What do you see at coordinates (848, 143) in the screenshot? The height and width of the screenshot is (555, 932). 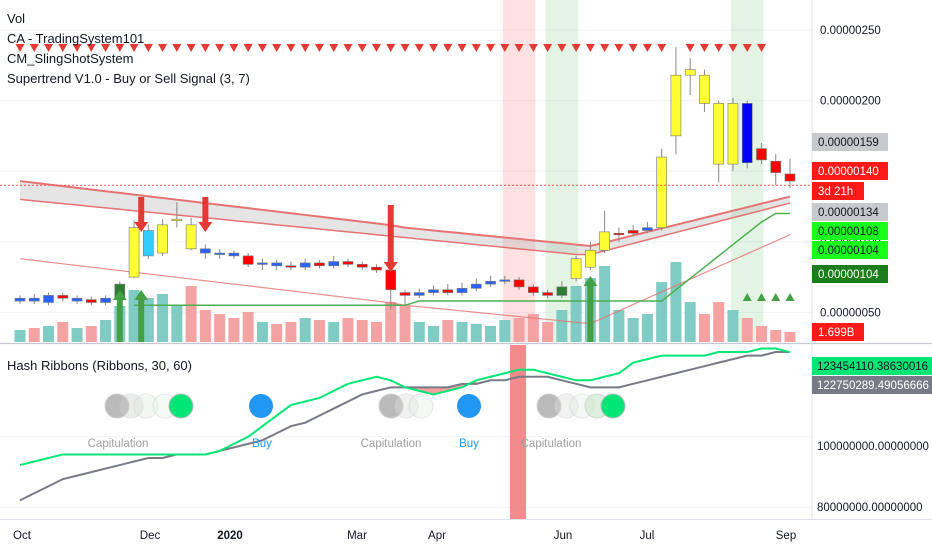 I see `price-tag-label: 0.00000159` at bounding box center [848, 143].